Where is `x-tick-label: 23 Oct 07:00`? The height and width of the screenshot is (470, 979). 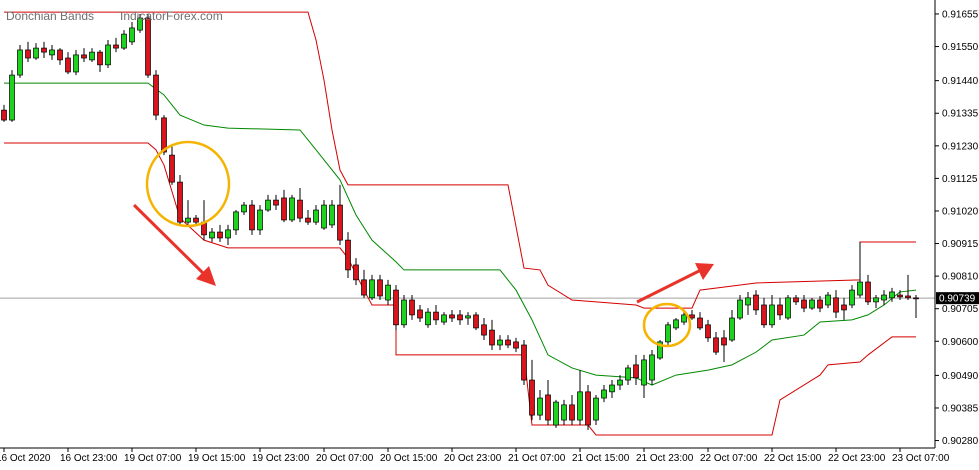
x-tick-label: 23 Oct 07:00 is located at coordinates (921, 458).